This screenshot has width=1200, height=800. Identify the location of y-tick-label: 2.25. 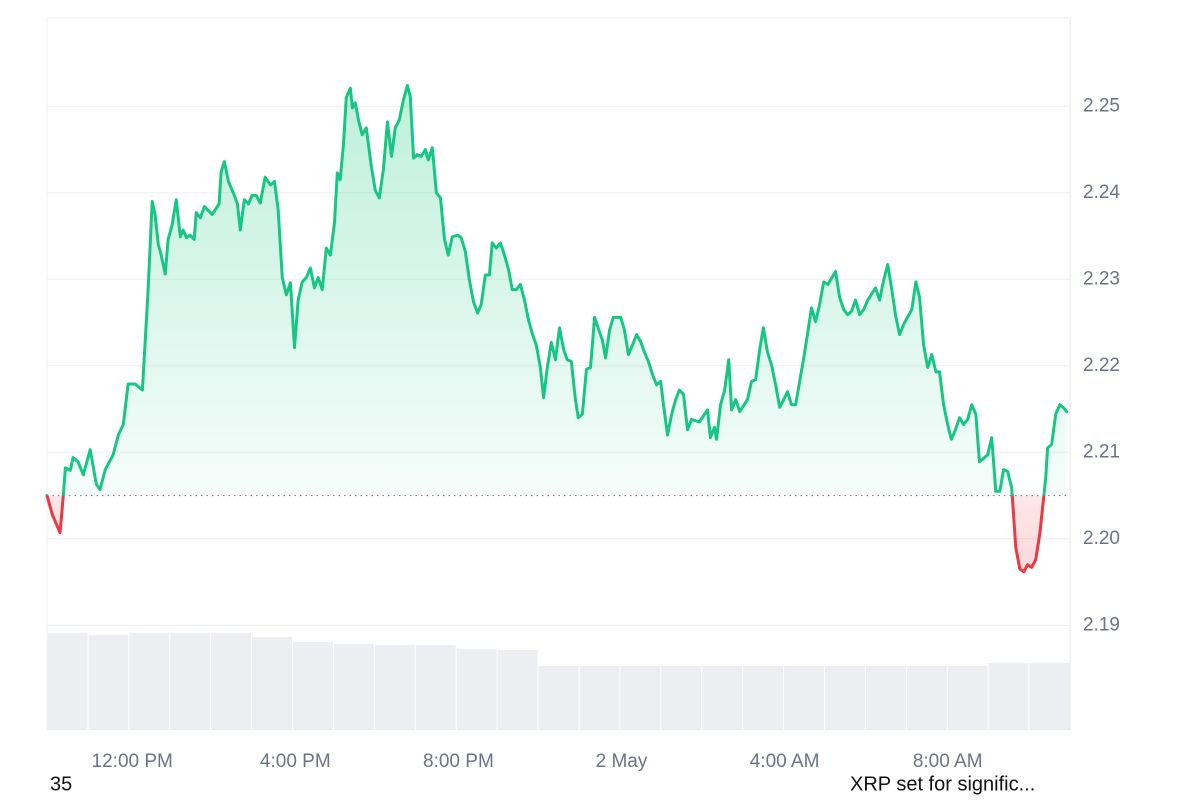
(1101, 105).